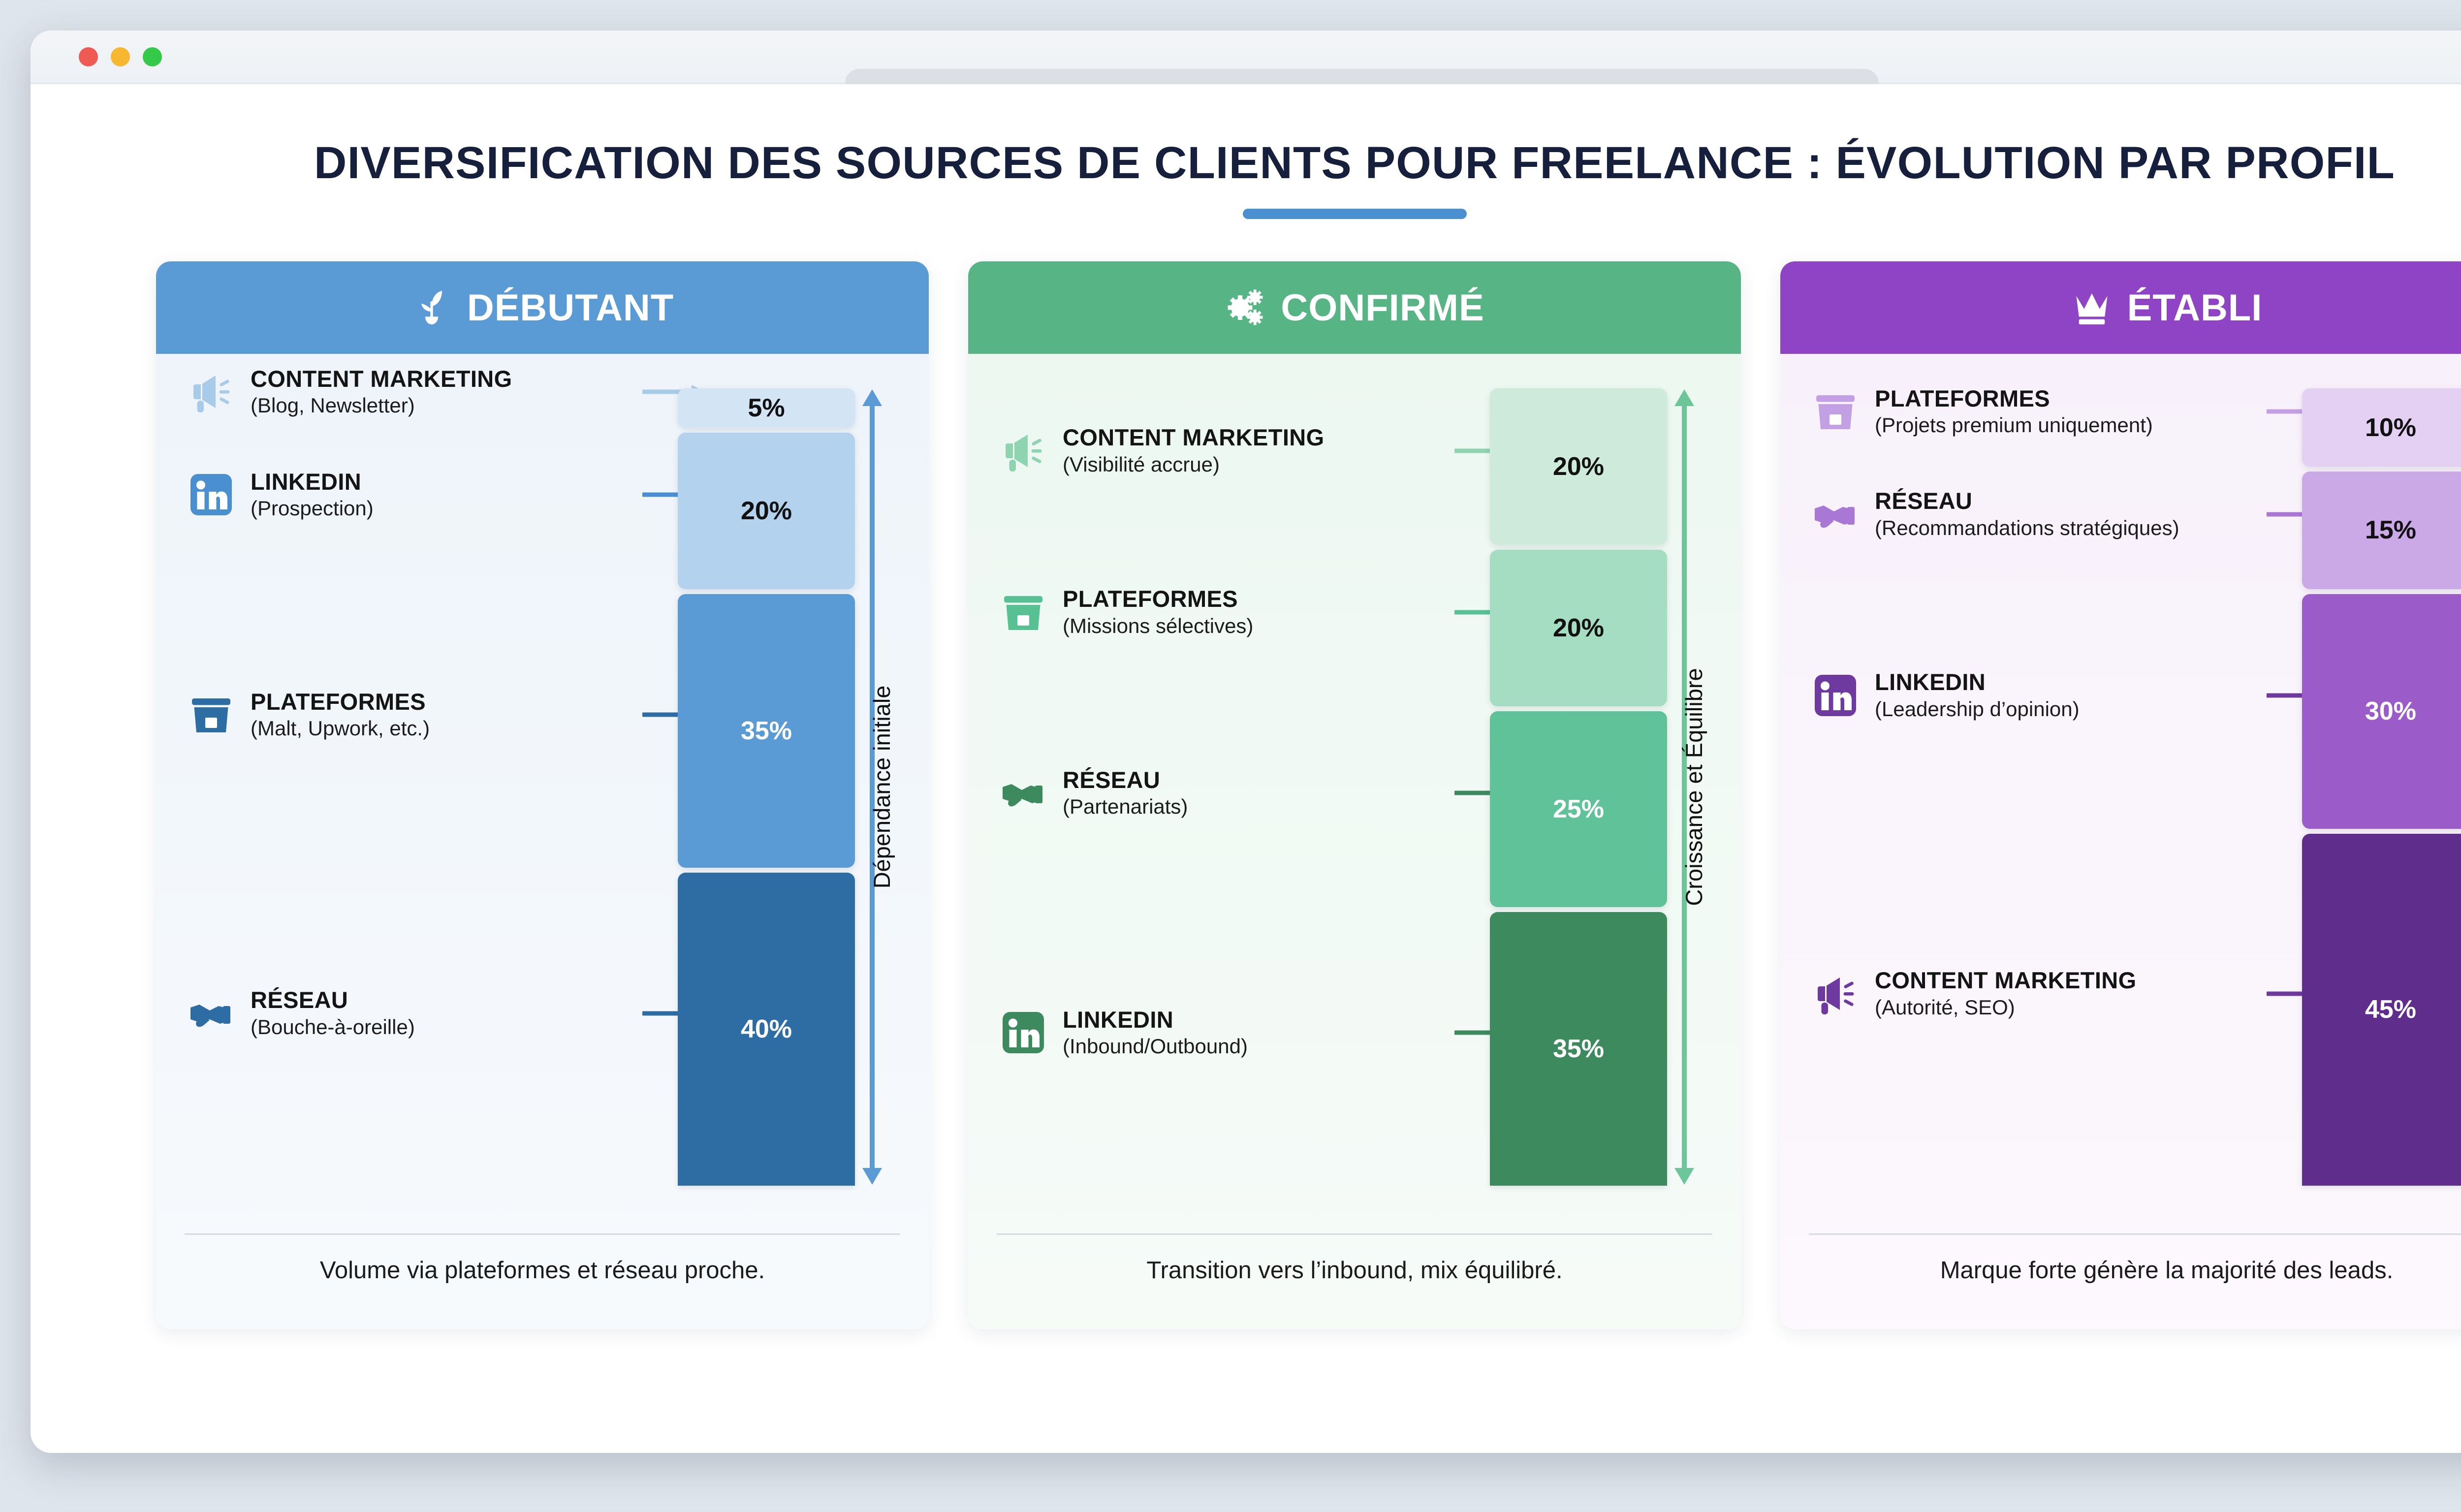 Image resolution: width=2461 pixels, height=1512 pixels. What do you see at coordinates (2014, 425) in the screenshot?
I see `source-subtitle: (Projets premium uniquement)` at bounding box center [2014, 425].